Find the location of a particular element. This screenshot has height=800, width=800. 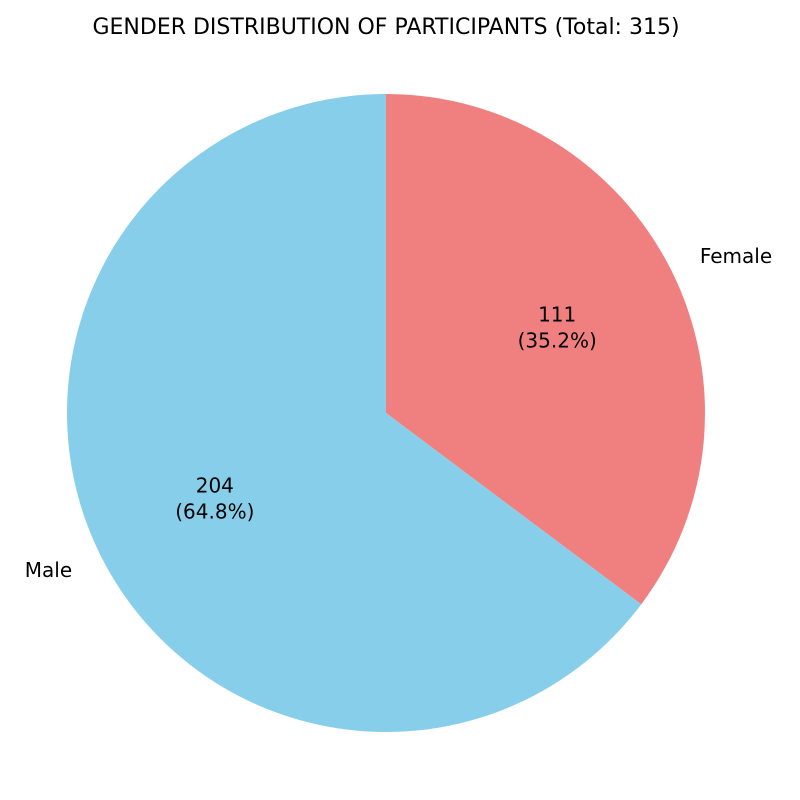

slice-percent-female: (35.2%) is located at coordinates (557, 340).